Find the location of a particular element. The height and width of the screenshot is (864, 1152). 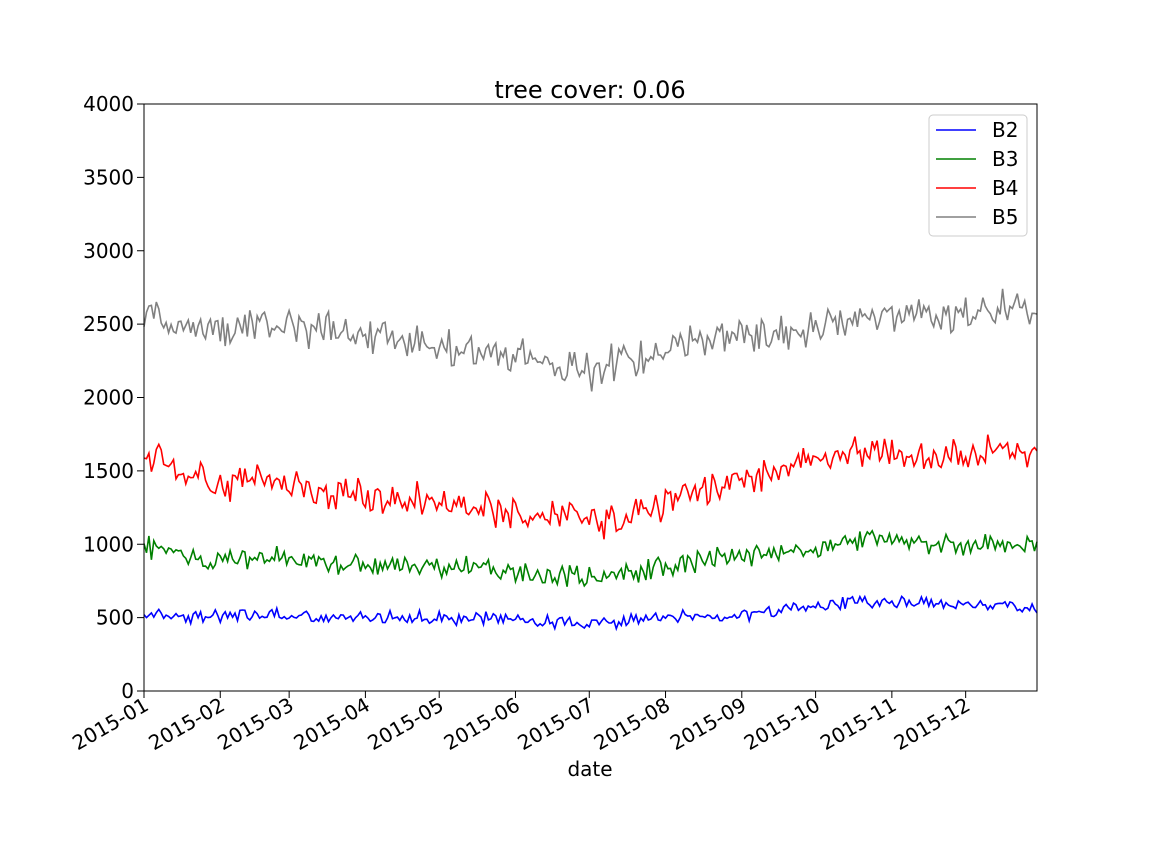

y-tick-label: 2000 is located at coordinates (108, 398).